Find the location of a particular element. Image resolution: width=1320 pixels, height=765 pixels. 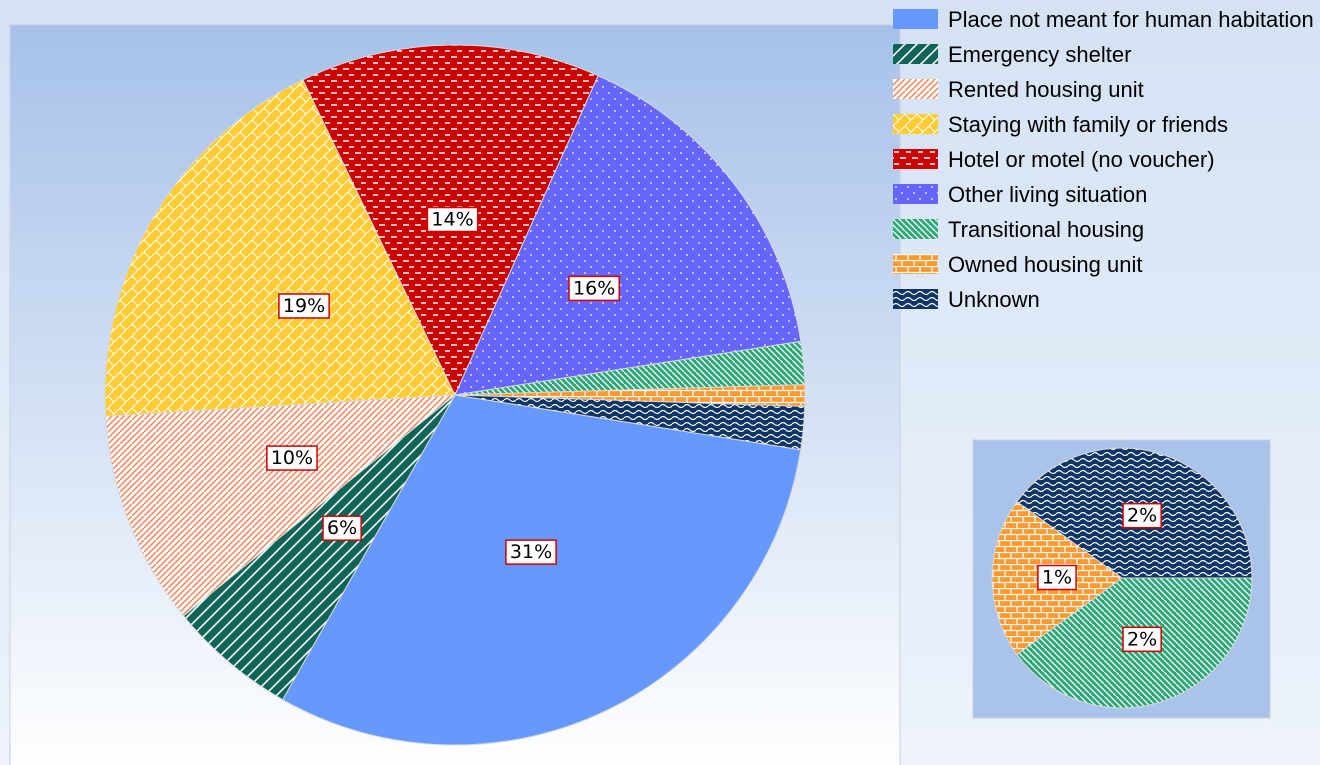

legend-entry: Staying with family or friends is located at coordinates (1105, 124).